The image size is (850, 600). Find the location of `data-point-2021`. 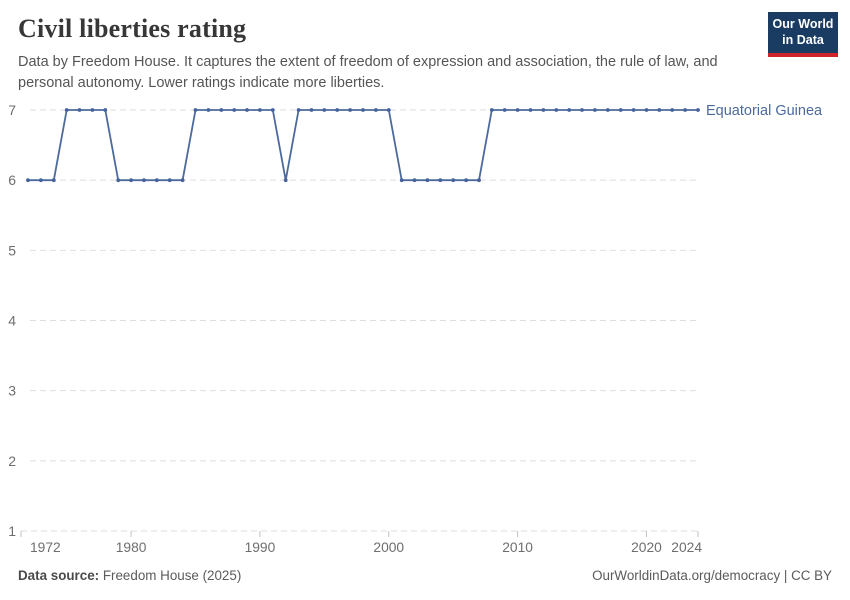

data-point-2021 is located at coordinates (659, 110).